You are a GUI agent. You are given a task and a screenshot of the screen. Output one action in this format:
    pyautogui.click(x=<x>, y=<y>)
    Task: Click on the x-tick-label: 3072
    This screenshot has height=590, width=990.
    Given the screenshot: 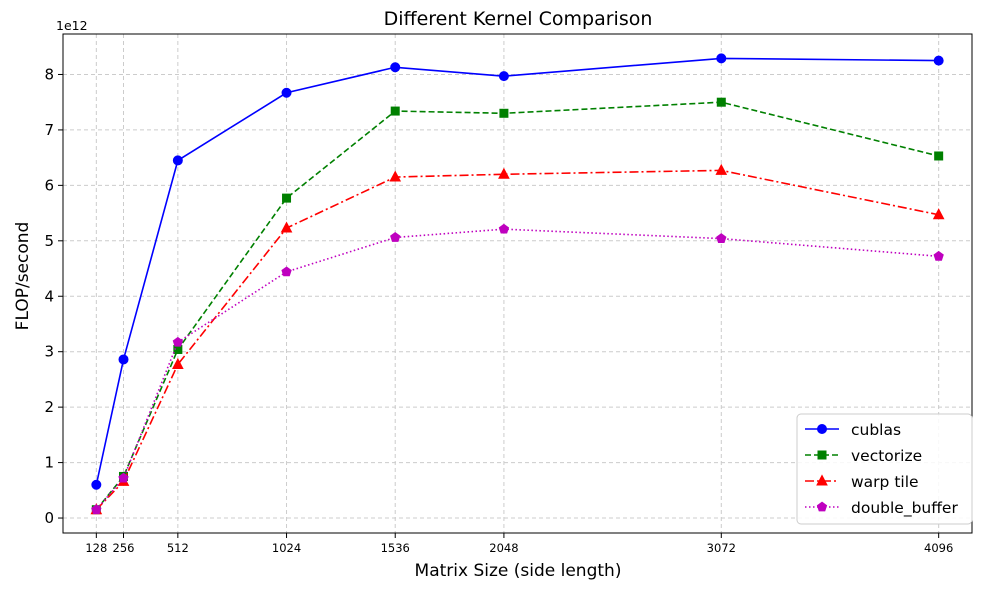 What is the action you would take?
    pyautogui.click(x=721, y=548)
    